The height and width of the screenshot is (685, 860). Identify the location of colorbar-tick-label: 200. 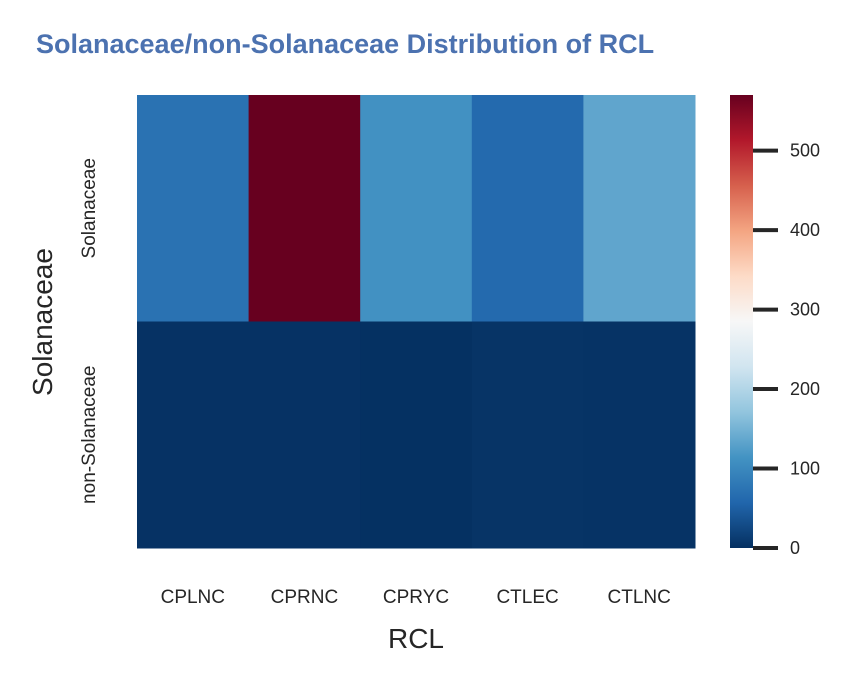
(805, 389).